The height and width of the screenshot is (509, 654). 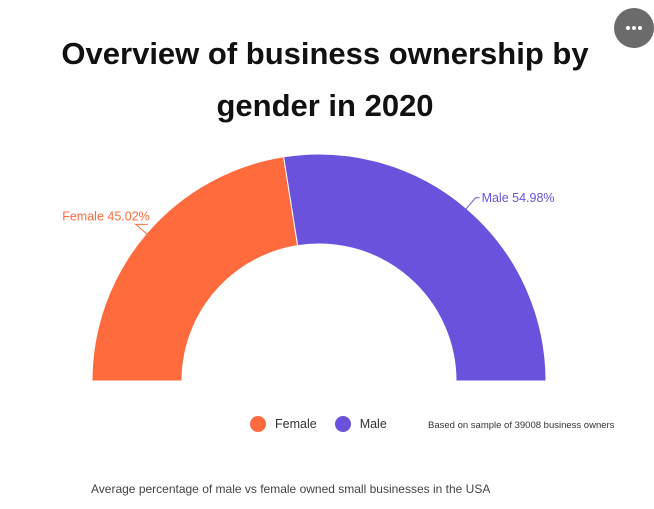 What do you see at coordinates (195, 269) in the screenshot?
I see `slice-female` at bounding box center [195, 269].